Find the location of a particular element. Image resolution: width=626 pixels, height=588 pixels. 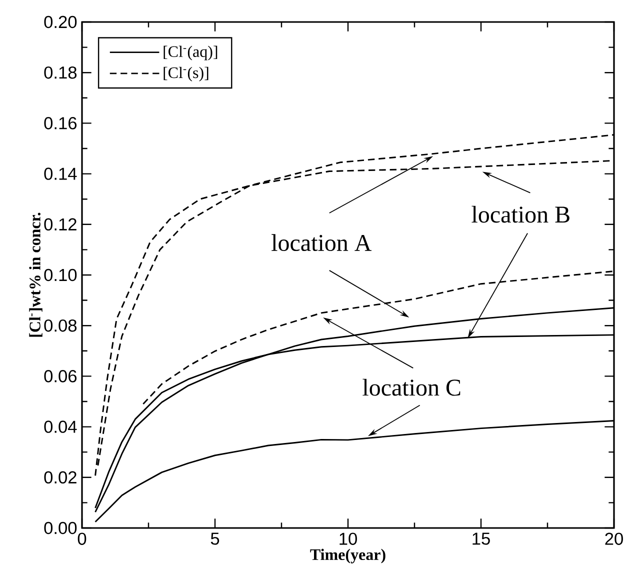

legend-label: [Cl$^{-}$(aq)] is located at coordinates (191, 53).